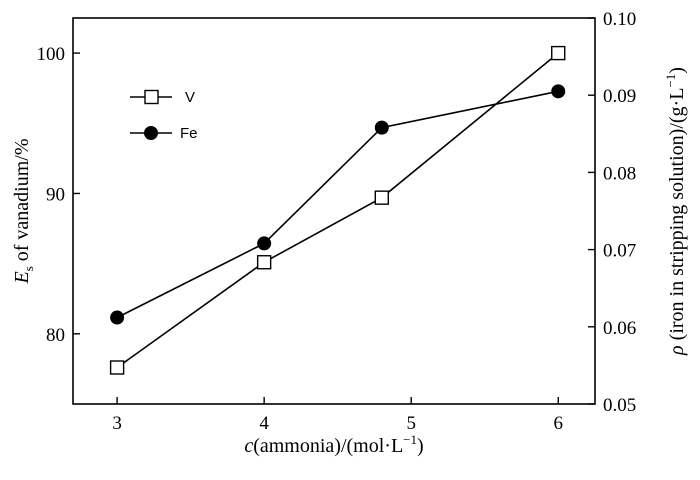  Describe the element at coordinates (677, 70) in the screenshot. I see `y-axis-label-right-close: )` at that location.